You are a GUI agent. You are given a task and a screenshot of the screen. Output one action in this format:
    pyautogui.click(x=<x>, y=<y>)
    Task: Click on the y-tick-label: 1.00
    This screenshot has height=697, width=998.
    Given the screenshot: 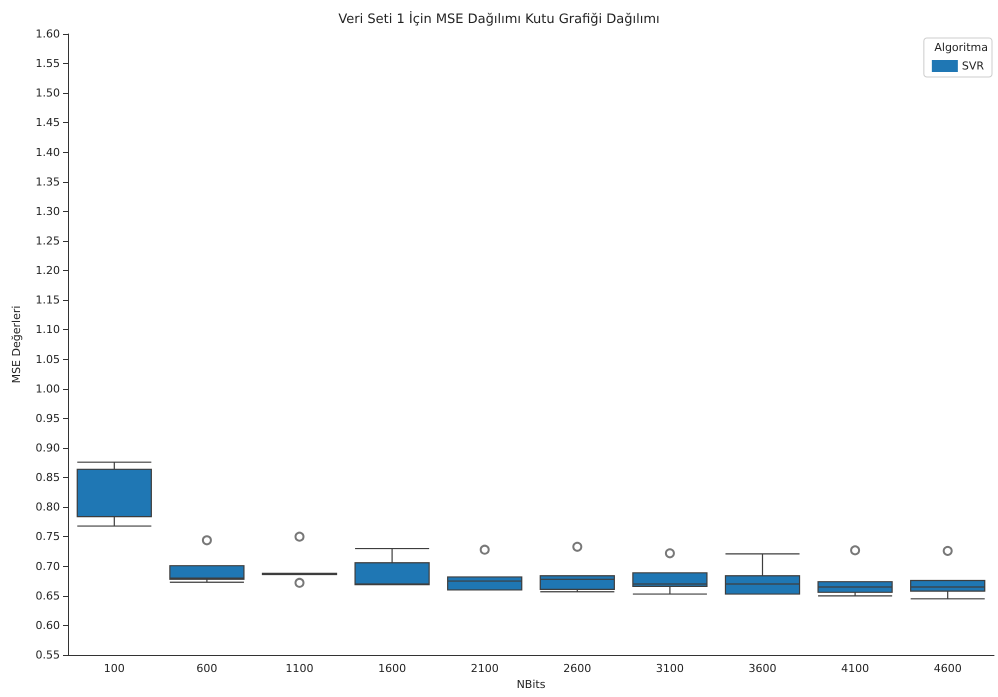 What is the action you would take?
    pyautogui.click(x=48, y=389)
    